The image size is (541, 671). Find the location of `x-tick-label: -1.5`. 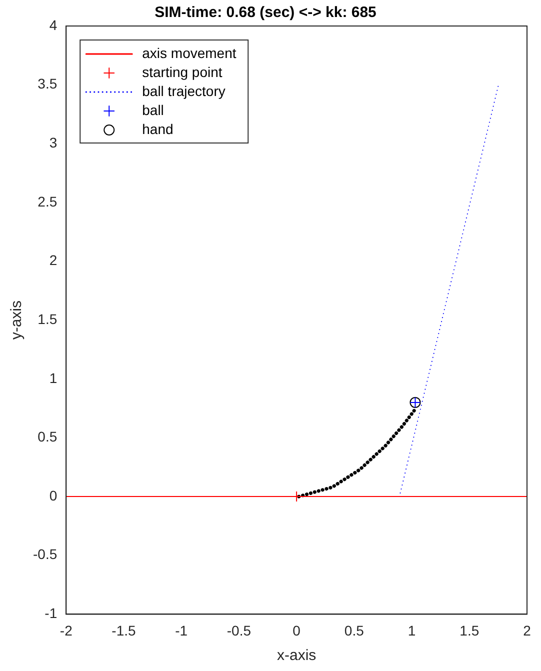

x-tick-label: -1.5 is located at coordinates (124, 630).